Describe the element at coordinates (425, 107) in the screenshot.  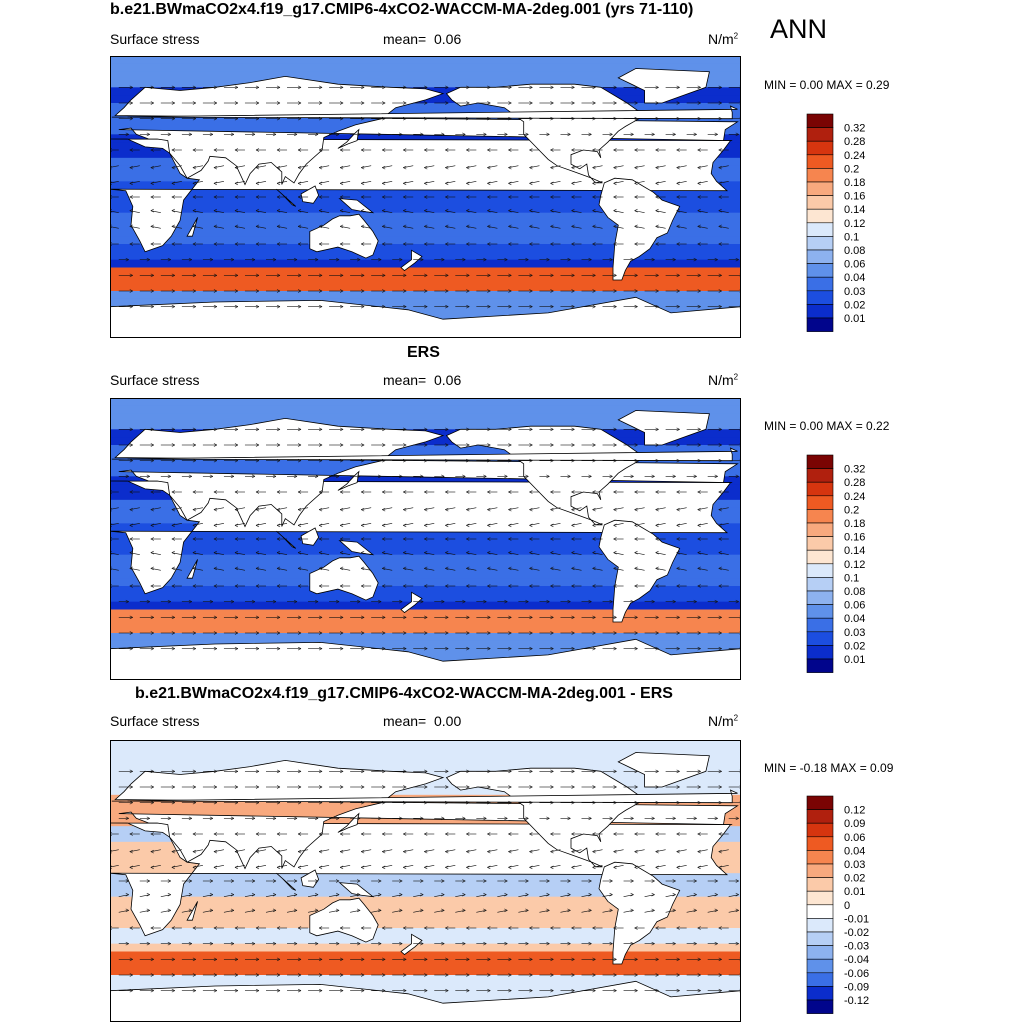
I see `field-band` at that location.